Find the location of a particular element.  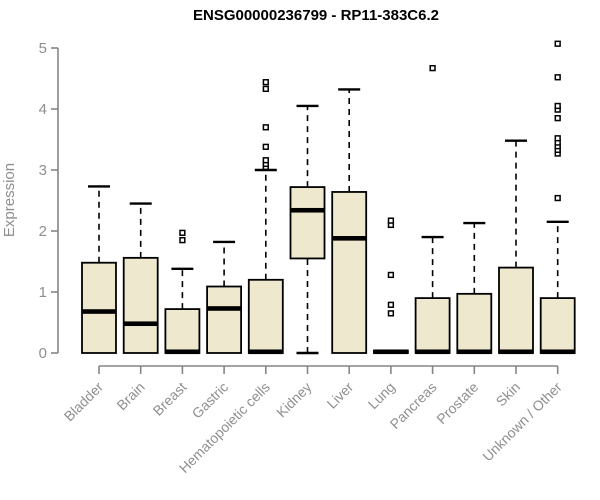

x-tick-label: Prostate is located at coordinates (457, 403).